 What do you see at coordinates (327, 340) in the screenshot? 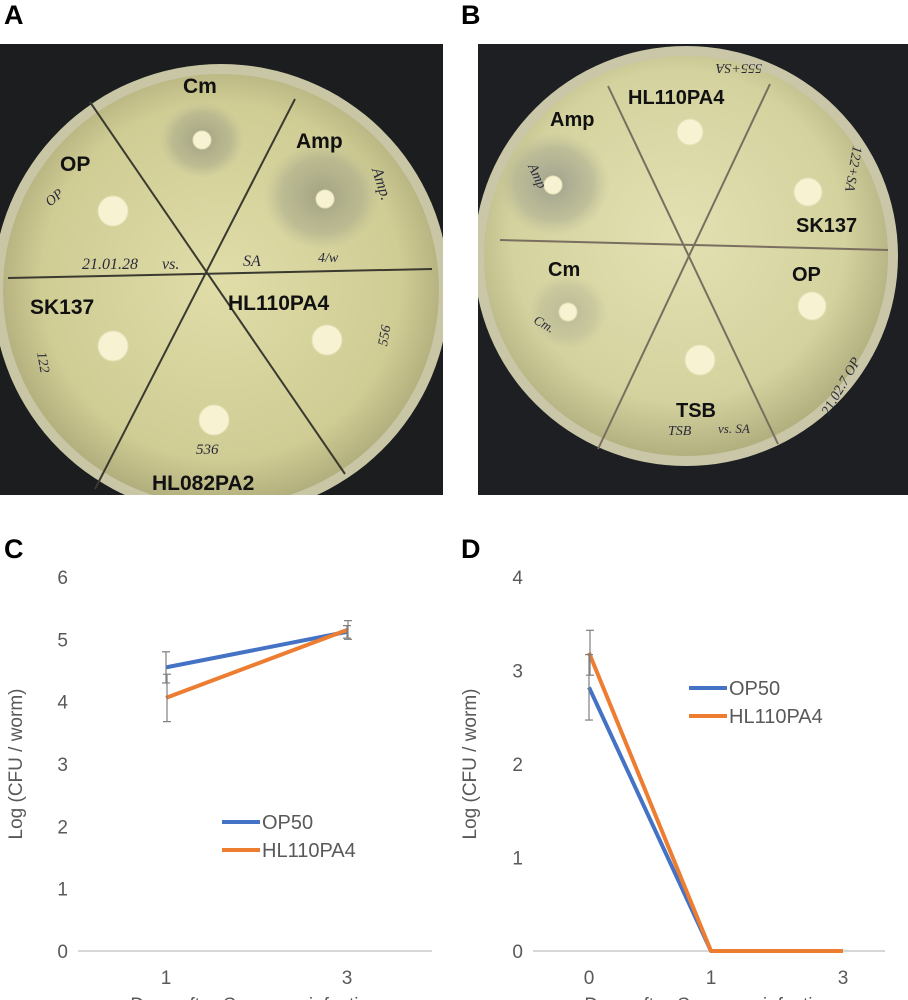
I see `disk-hl110pa4-a` at bounding box center [327, 340].